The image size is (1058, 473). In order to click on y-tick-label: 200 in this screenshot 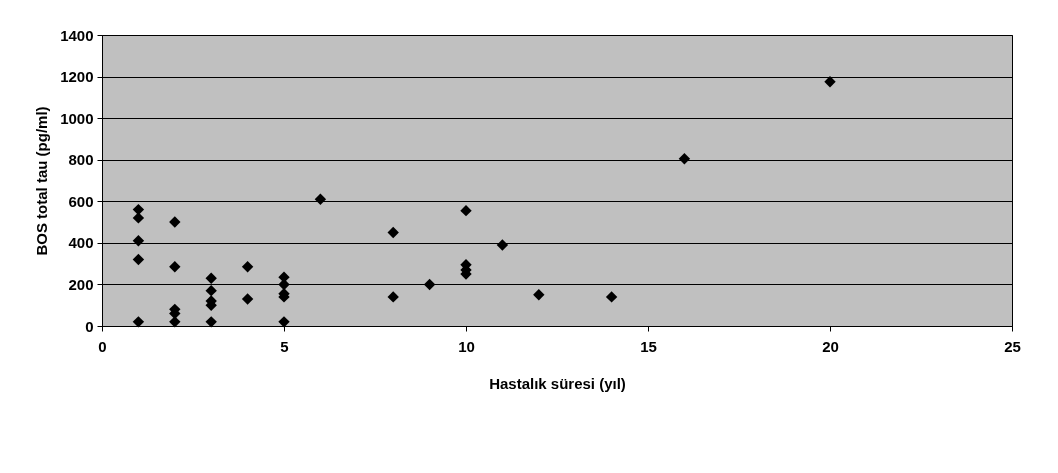, I will do `click(81, 284)`.